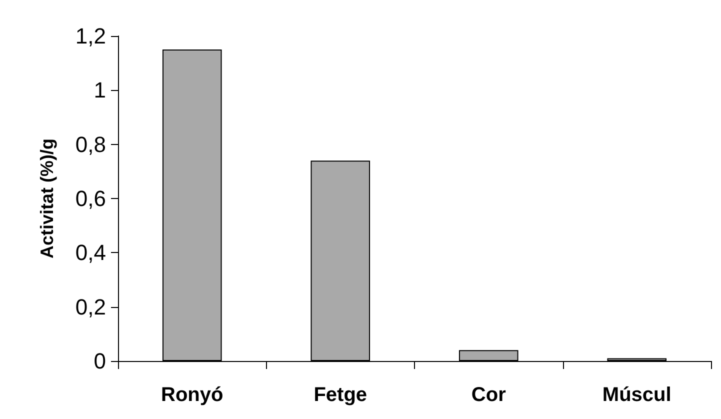  What do you see at coordinates (341, 395) in the screenshot?
I see `x-tick-label: Fetge` at bounding box center [341, 395].